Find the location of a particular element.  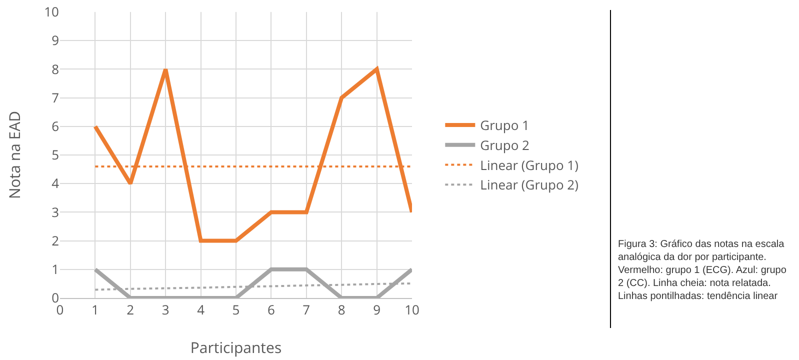

y-axis-title: Nota na EAD is located at coordinates (15, 155).